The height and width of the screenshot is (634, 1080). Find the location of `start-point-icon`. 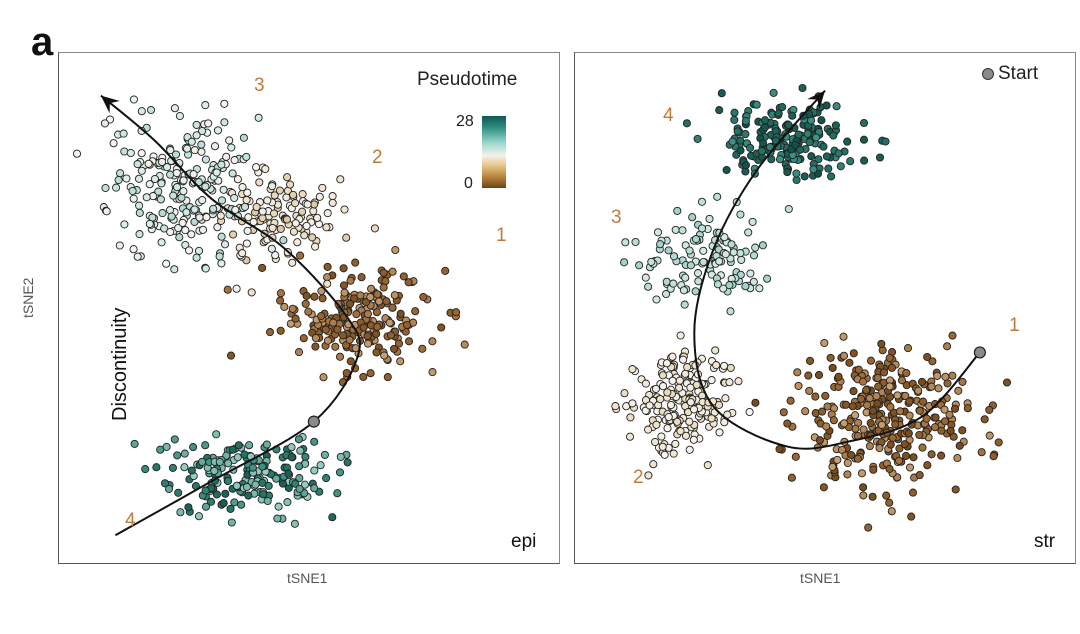

start-point-icon is located at coordinates (988, 74).